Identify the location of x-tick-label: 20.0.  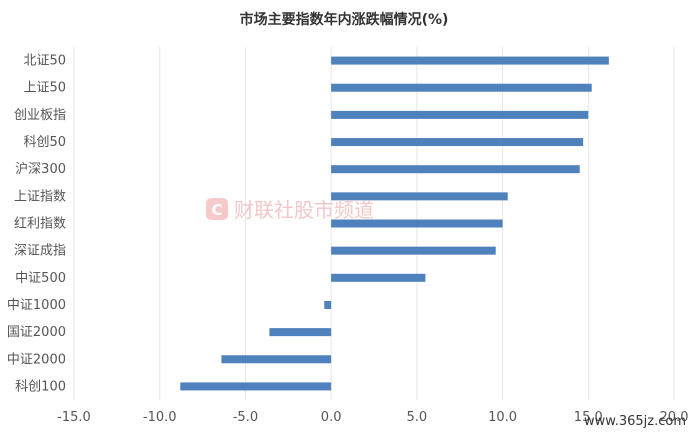
(674, 417).